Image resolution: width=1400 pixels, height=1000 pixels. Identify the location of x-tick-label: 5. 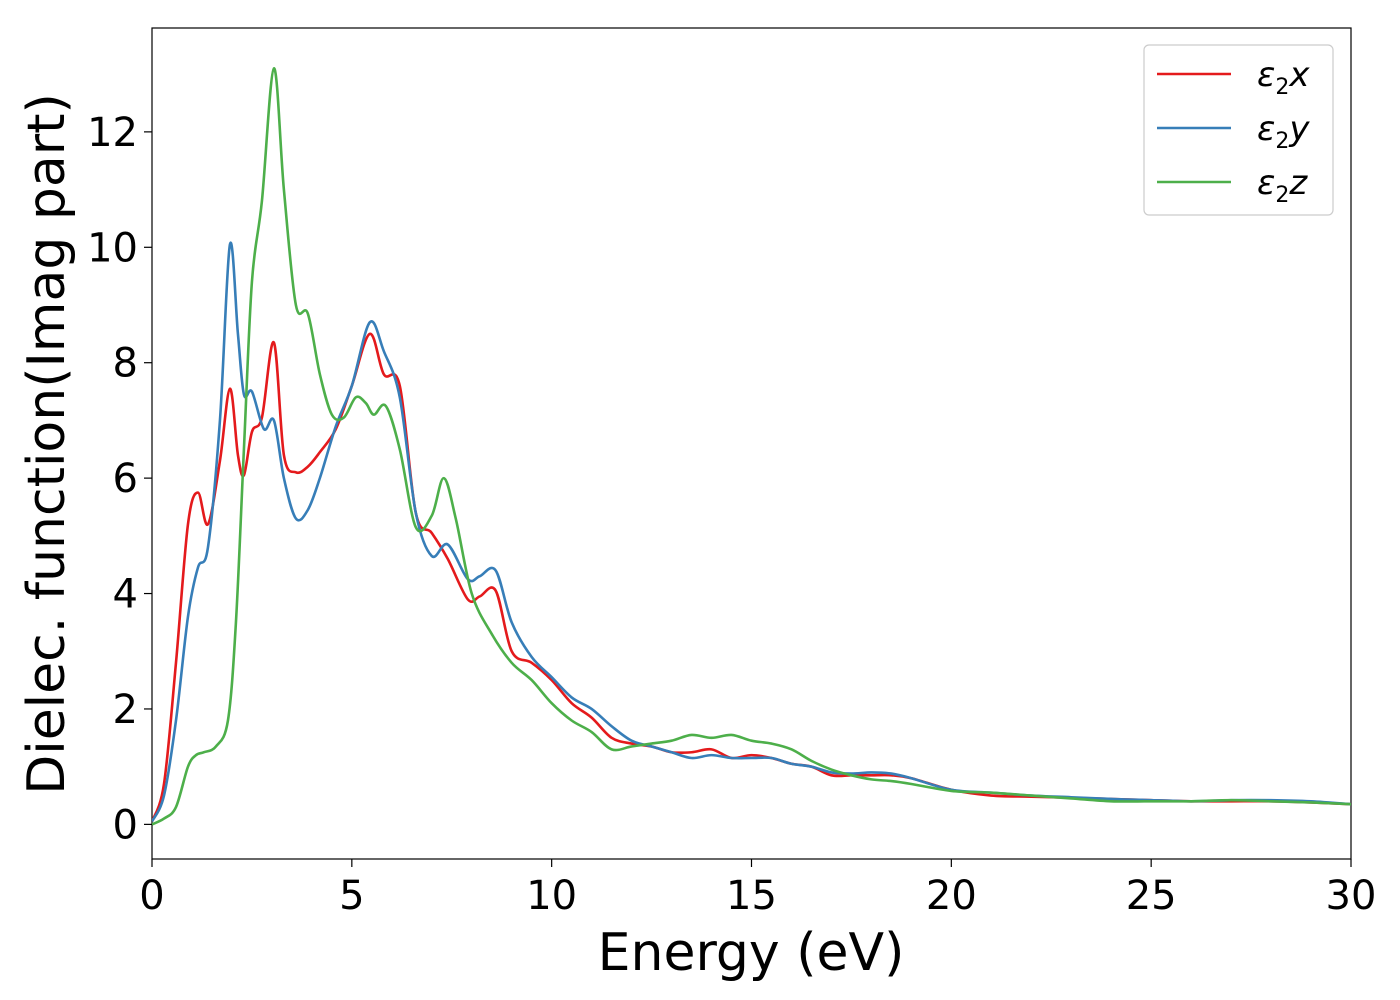
(351, 896).